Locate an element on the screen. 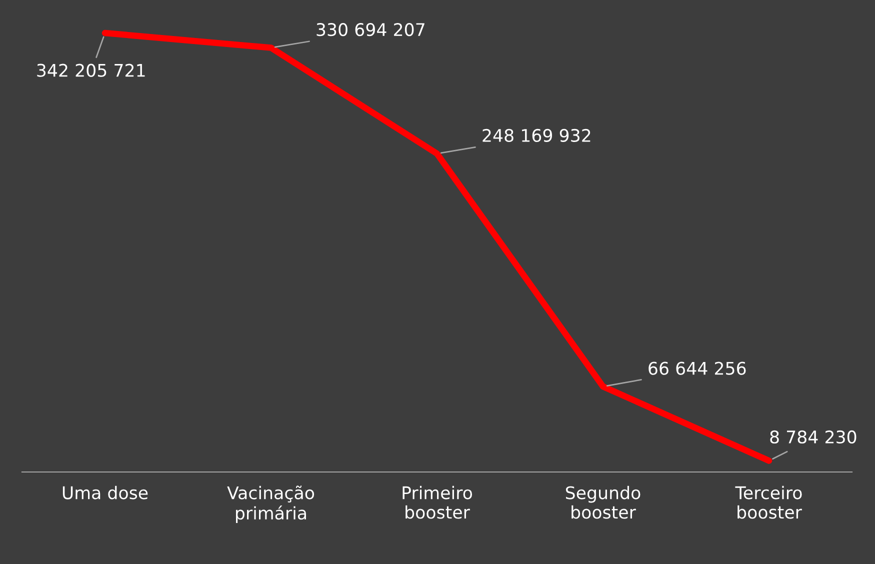  data-label: 8 784 230 is located at coordinates (813, 437).